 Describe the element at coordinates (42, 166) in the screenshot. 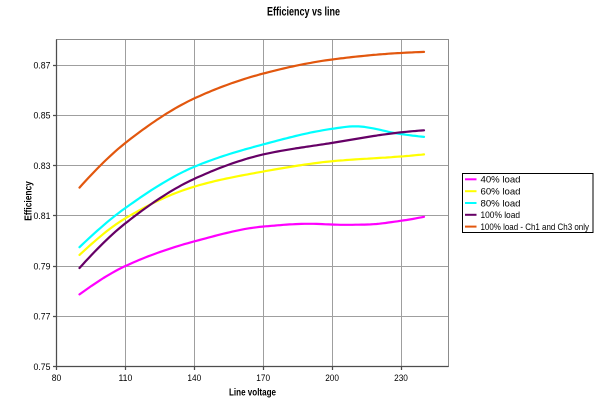

I see `svg-text: 0.83` at that location.